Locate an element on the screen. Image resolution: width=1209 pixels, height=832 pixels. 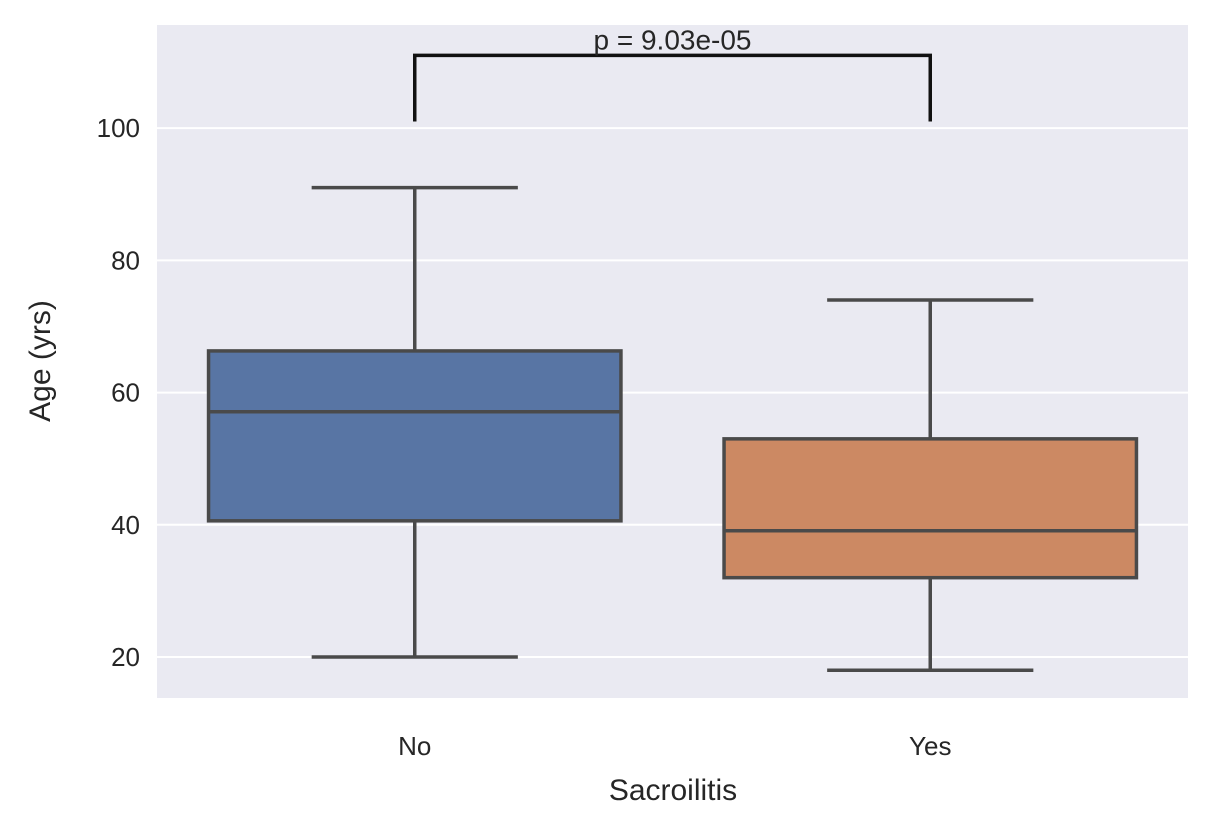
p-value-label: p = 9.03e-05 is located at coordinates (672, 39).